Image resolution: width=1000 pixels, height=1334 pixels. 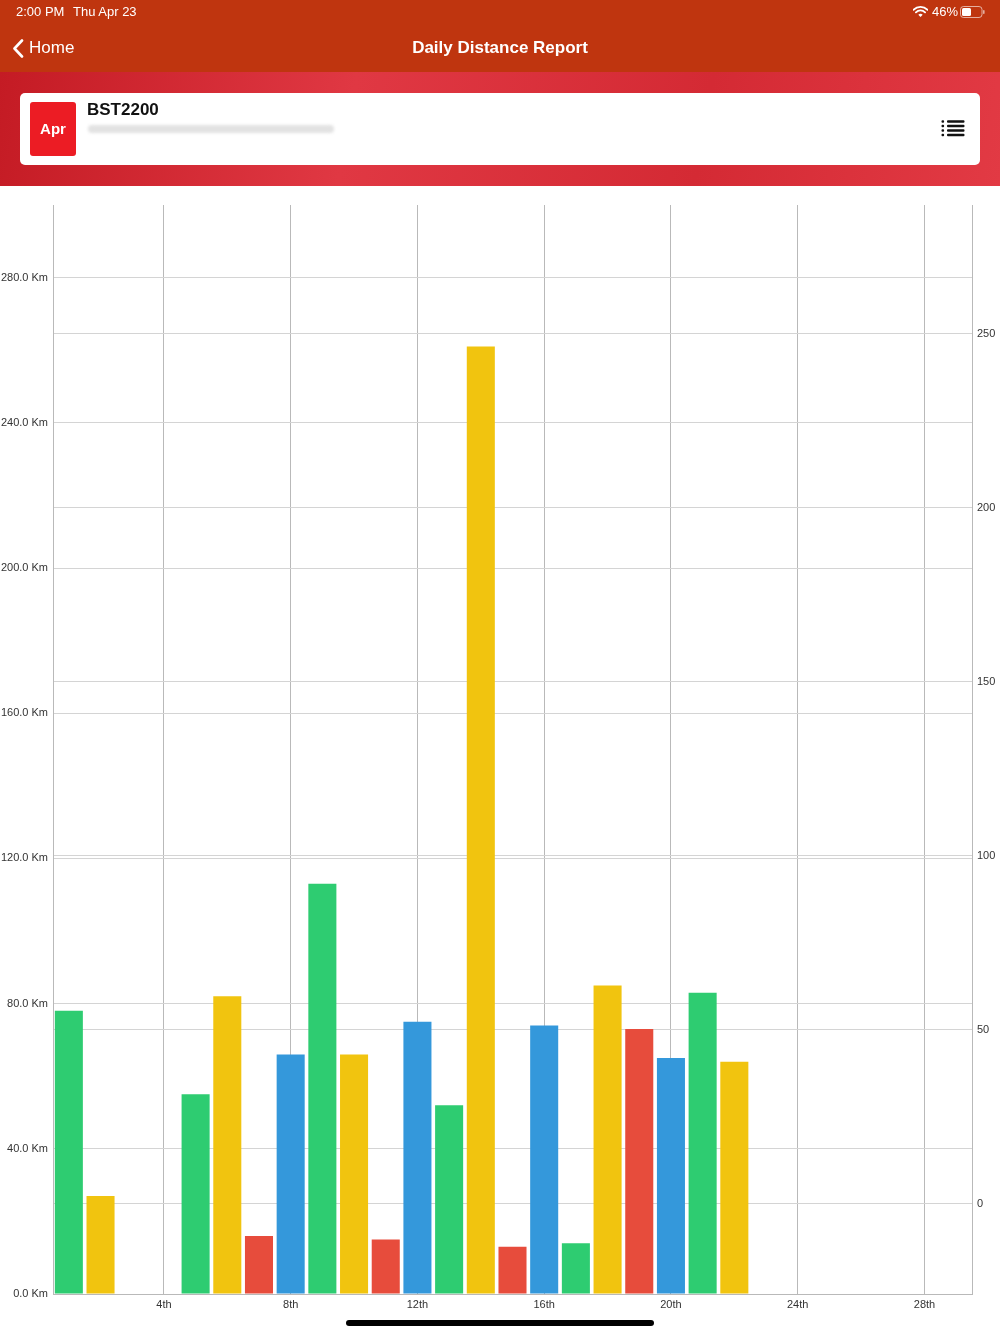 I want to click on chart-subtitle: BST2200, so click(x=123, y=110).